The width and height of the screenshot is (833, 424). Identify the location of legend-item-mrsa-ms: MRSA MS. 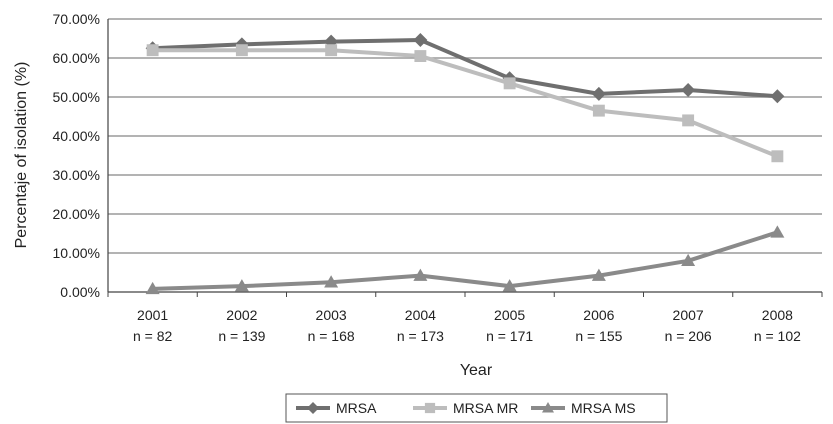
(583, 408).